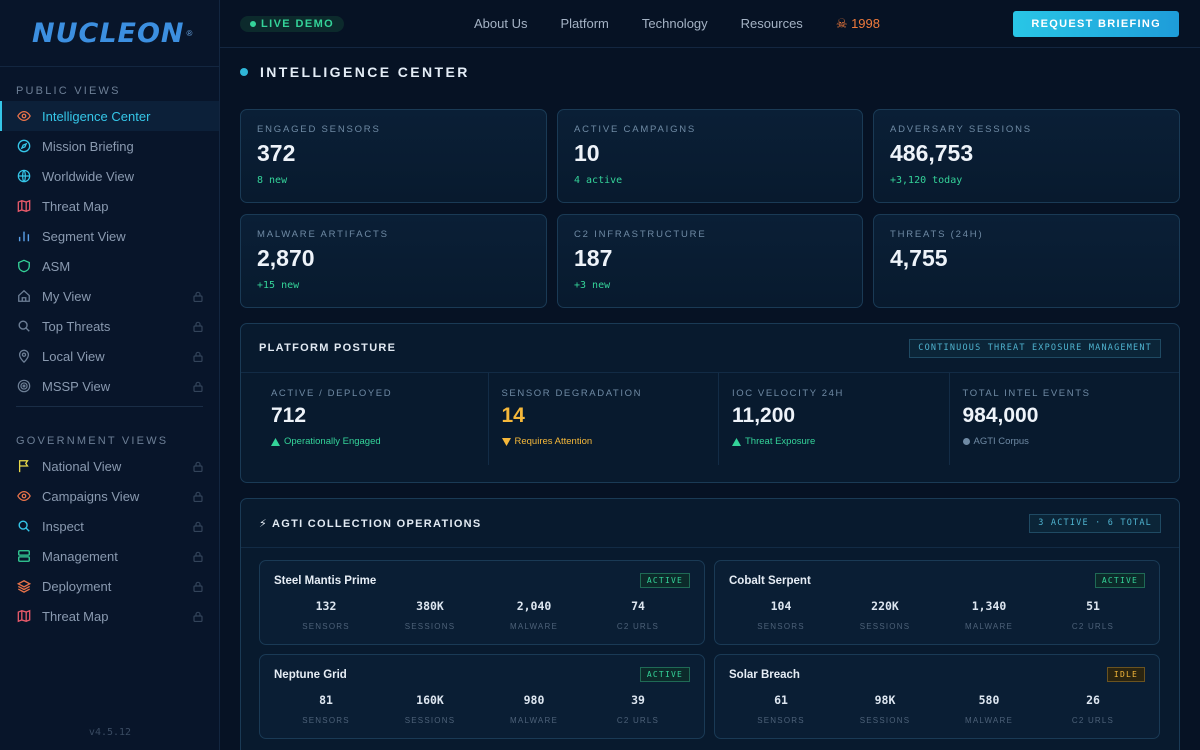 The image size is (1200, 750). I want to click on sidebar-item-worldwide-view: Worldwide View, so click(109, 176).